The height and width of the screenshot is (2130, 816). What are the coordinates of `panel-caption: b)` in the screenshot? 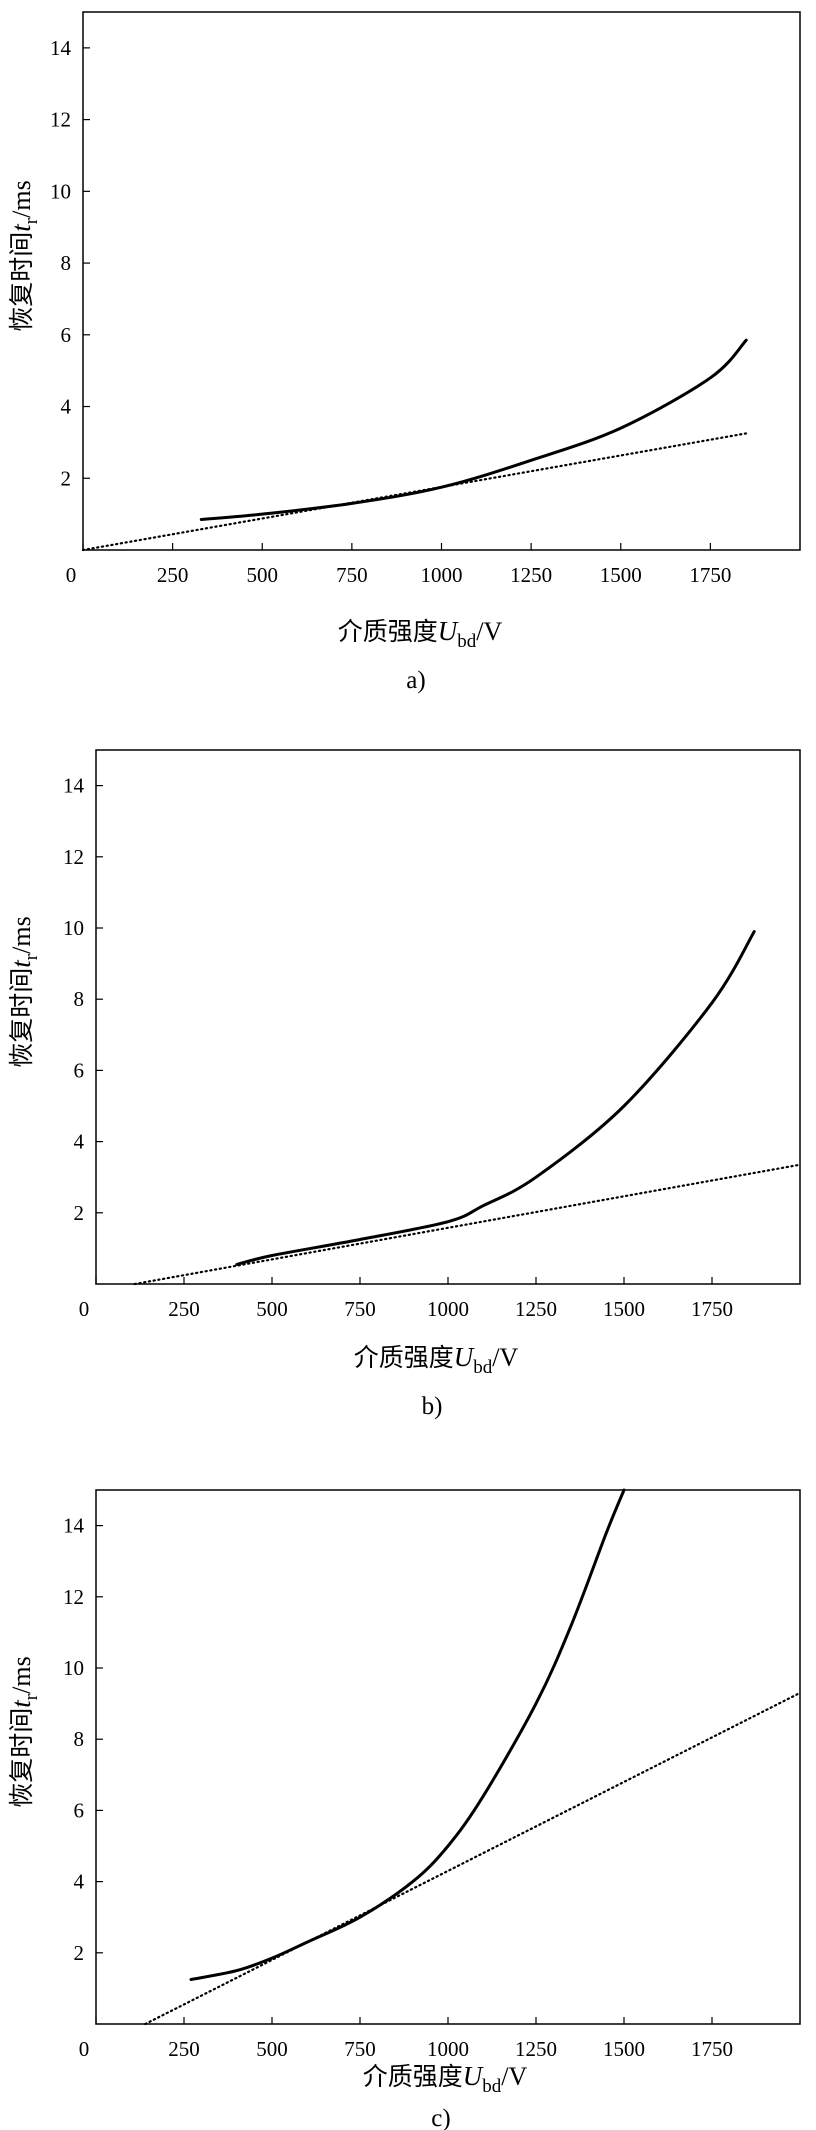 It's located at (432, 1406).